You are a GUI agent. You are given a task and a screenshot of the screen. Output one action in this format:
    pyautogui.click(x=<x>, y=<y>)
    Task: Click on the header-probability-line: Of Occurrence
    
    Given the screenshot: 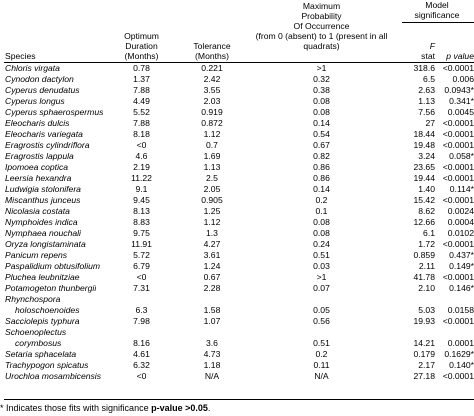 What is the action you would take?
    pyautogui.click(x=321, y=26)
    